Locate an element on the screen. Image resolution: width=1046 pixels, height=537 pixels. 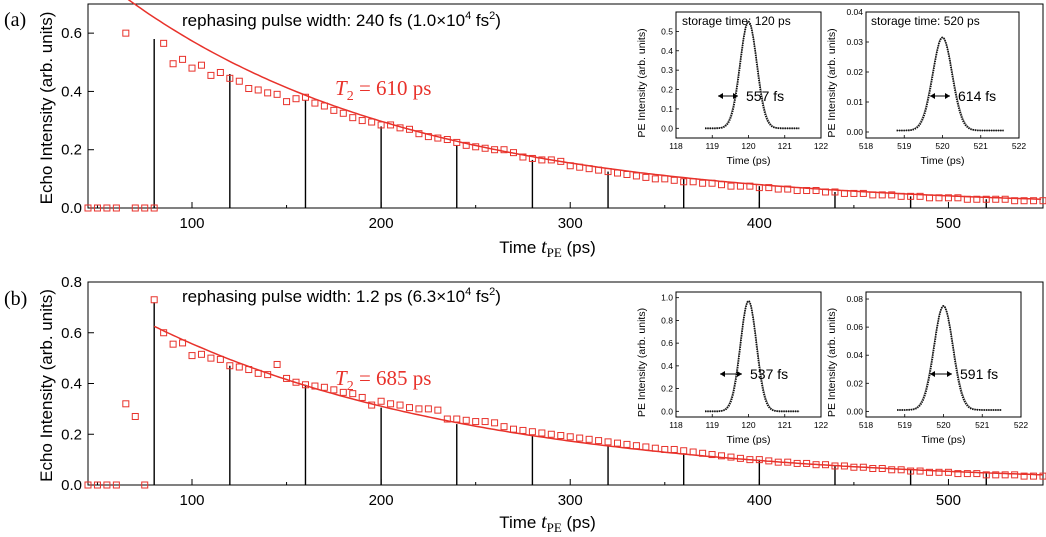
panel-a-inset-2-ytick-label: 0.00 is located at coordinates (854, 132).